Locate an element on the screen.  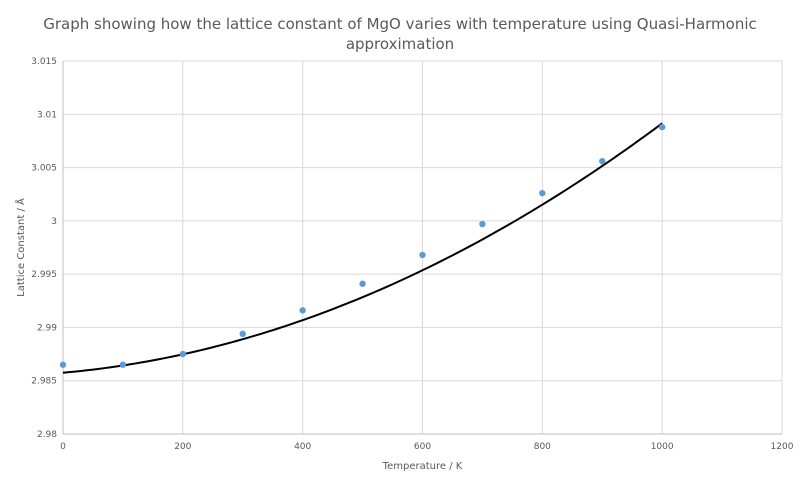
x-tick-label: 600 is located at coordinates (422, 447).